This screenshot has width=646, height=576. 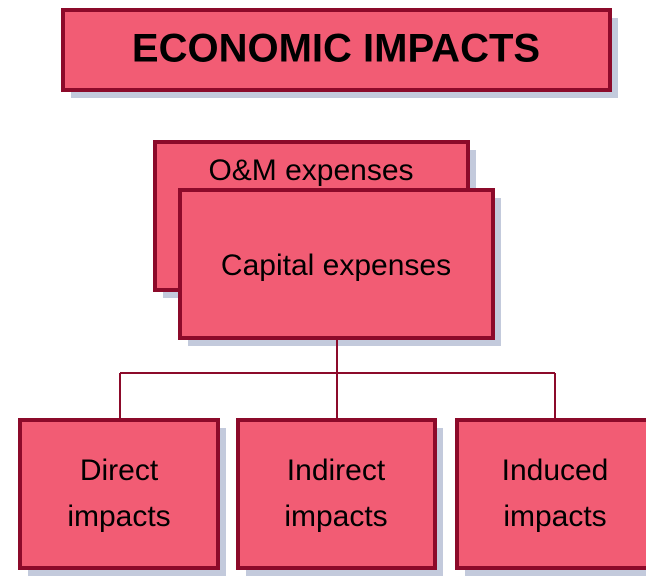 I want to click on connector, so click(x=337, y=379).